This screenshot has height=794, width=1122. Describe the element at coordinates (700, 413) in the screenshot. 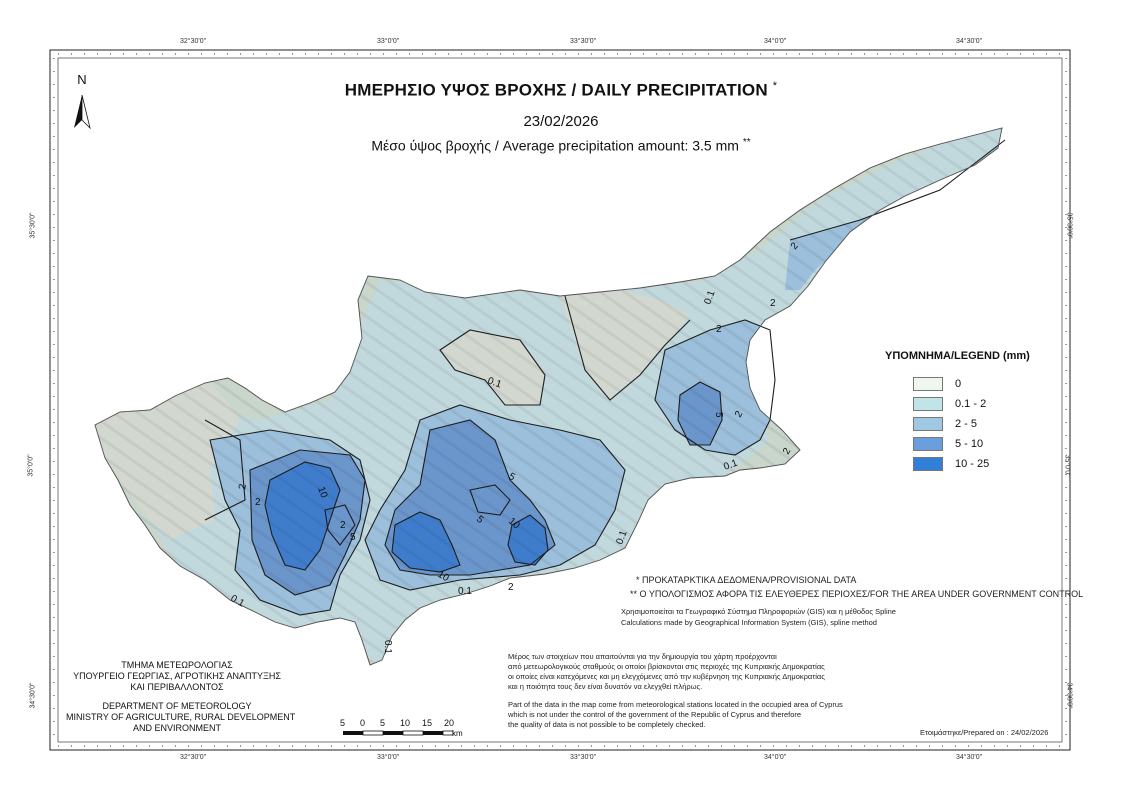

I see `contour-5-east` at that location.